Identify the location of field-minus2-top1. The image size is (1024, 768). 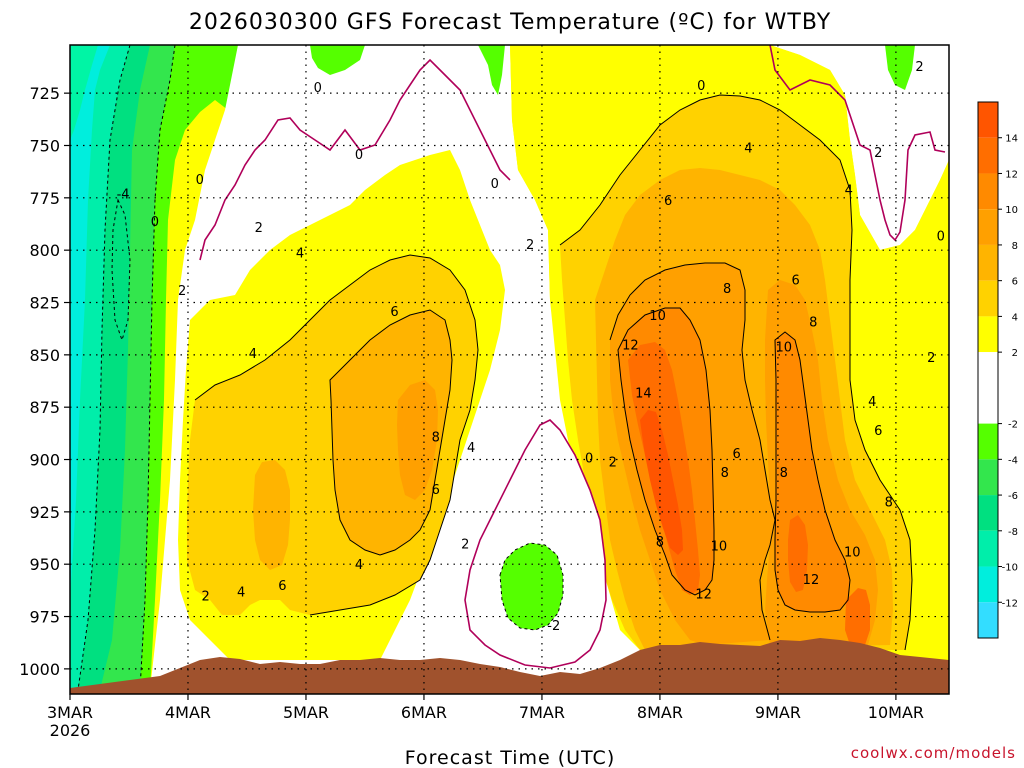
(337, 60).